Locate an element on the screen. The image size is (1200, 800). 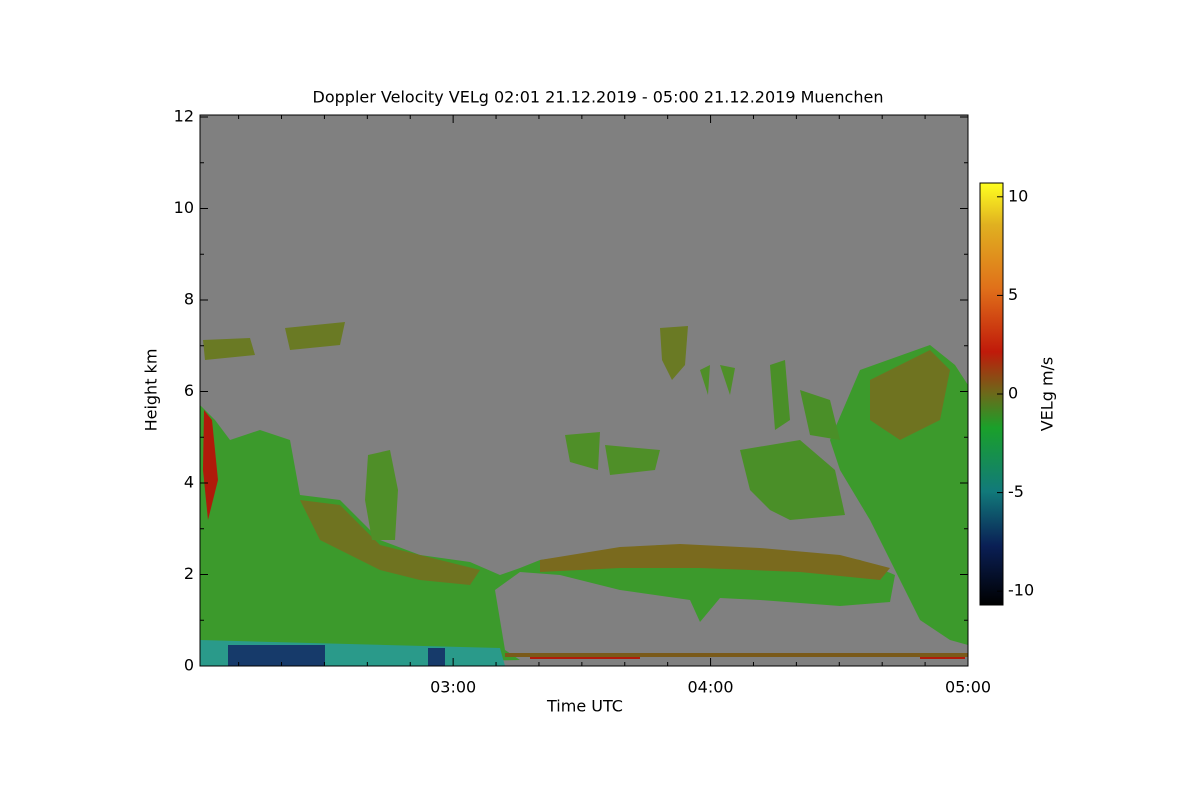
y-tick-label: 12 is located at coordinates (184, 116).